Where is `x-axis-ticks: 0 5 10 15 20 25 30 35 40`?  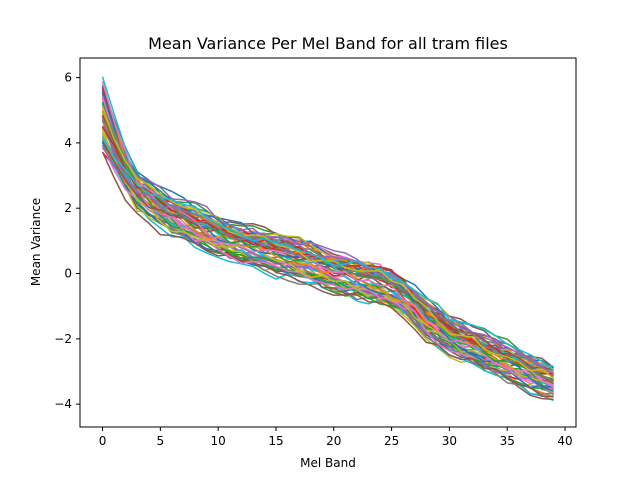
x-axis-ticks: 0 5 10 15 20 25 30 35 40 is located at coordinates (336, 437).